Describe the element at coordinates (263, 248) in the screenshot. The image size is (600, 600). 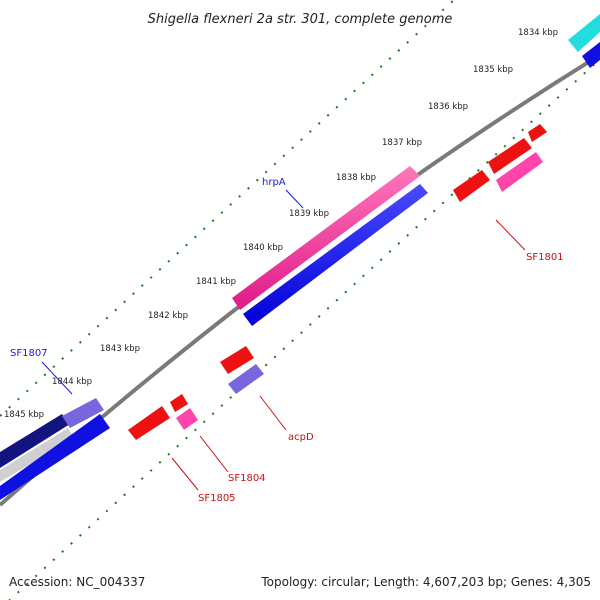
I see `ruler-label: 1840 kbp` at that location.